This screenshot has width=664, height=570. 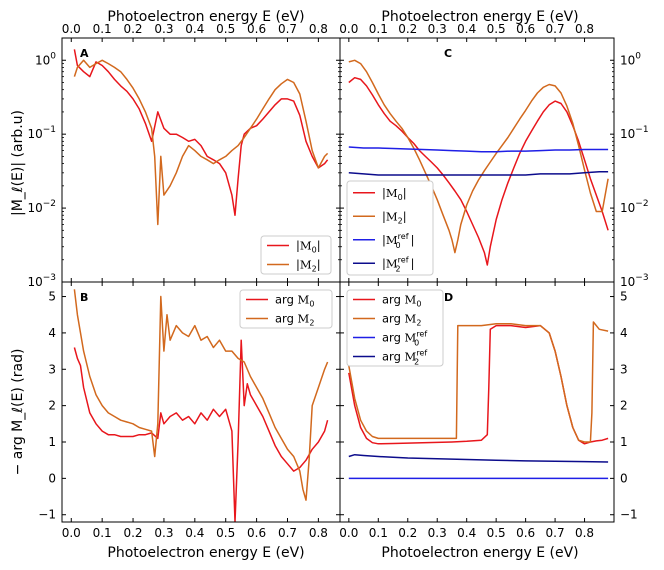 I want to click on panel-letter: D, so click(x=448, y=297).